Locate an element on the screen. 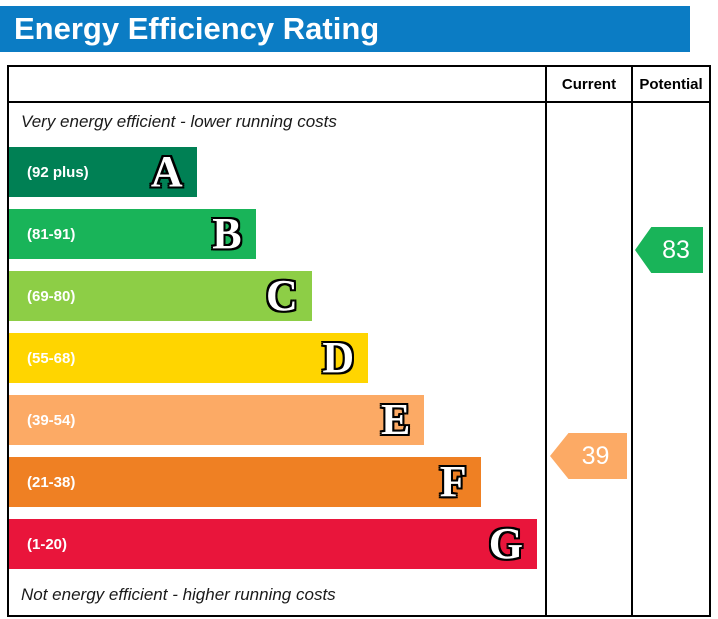 The width and height of the screenshot is (718, 619). band-row-c: (69-80) C is located at coordinates (277, 296).